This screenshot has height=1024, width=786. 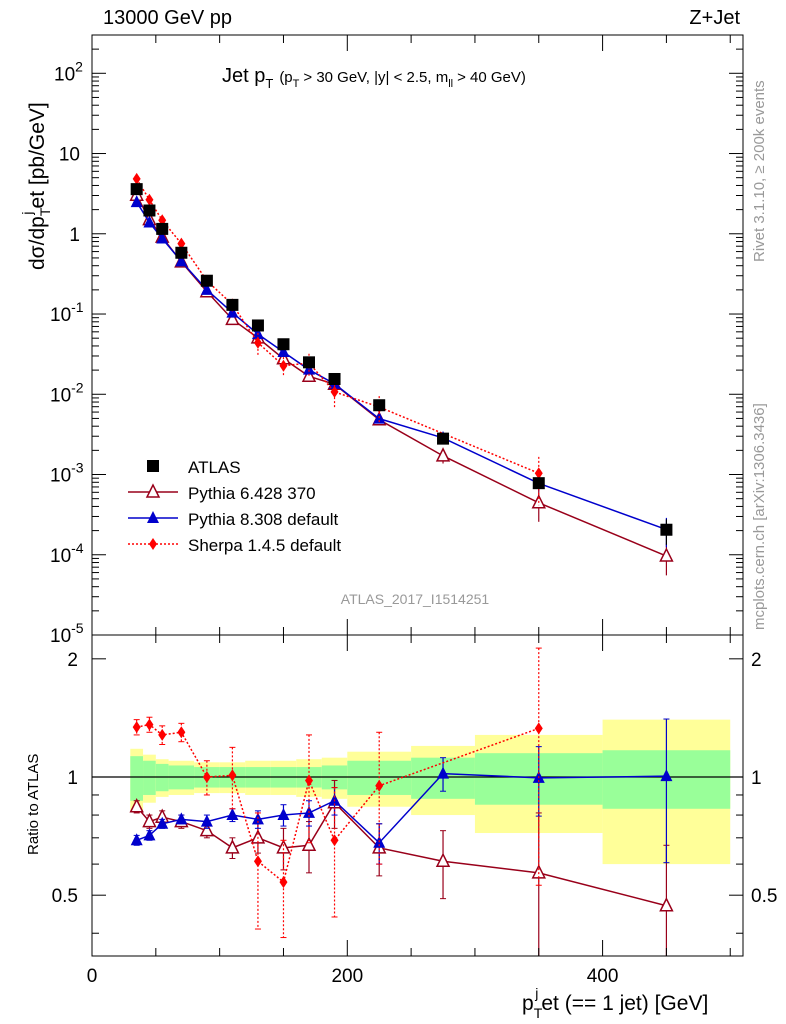 I want to click on ratio-y-tick-label: 1, so click(x=72, y=778).